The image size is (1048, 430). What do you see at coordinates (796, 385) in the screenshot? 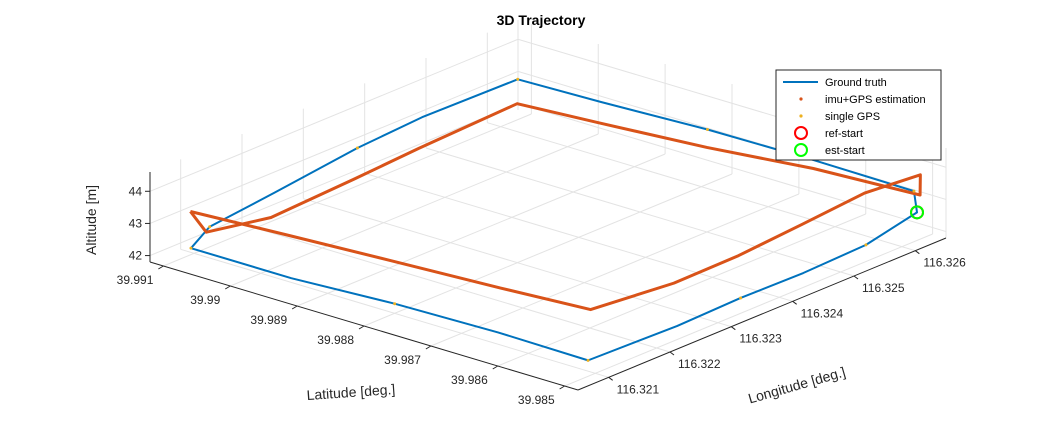
I see `x-axis-label: Longitude [deg.]` at bounding box center [796, 385].